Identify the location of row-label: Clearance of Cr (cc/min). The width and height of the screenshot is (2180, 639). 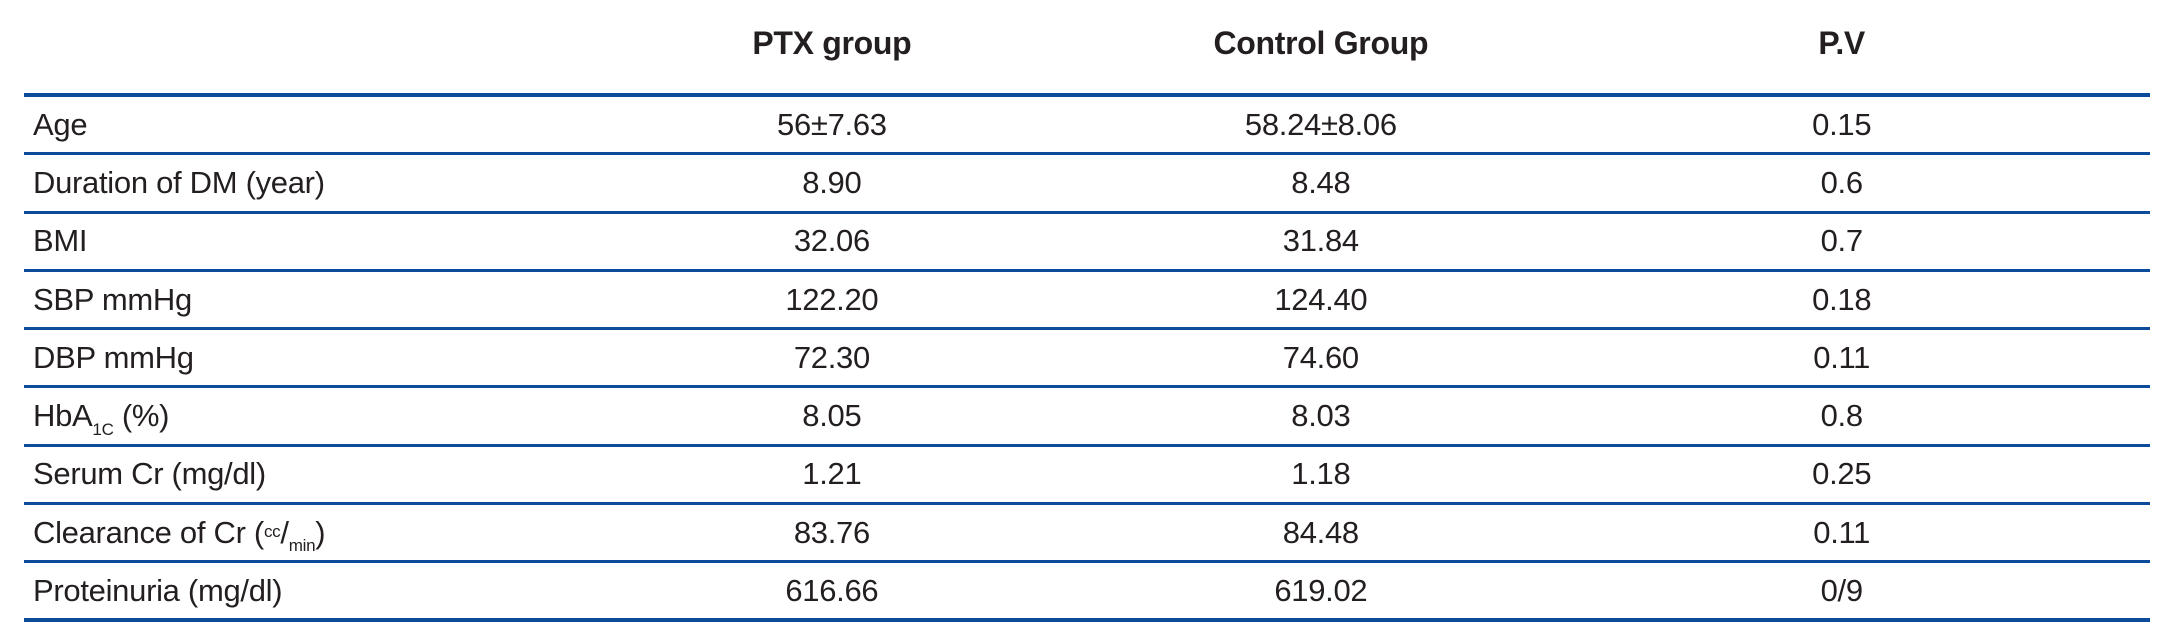
(290, 535).